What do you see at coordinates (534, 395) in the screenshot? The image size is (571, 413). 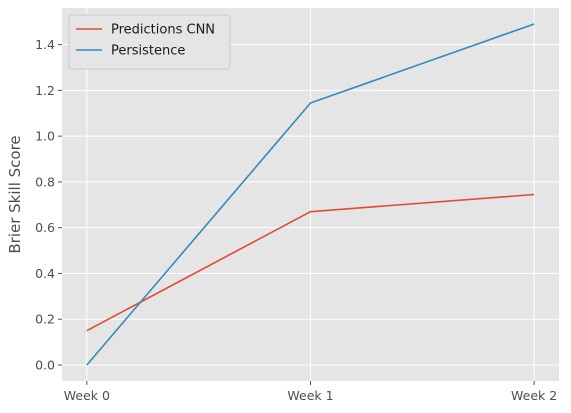 I see `x-tick-label: Week 2` at bounding box center [534, 395].